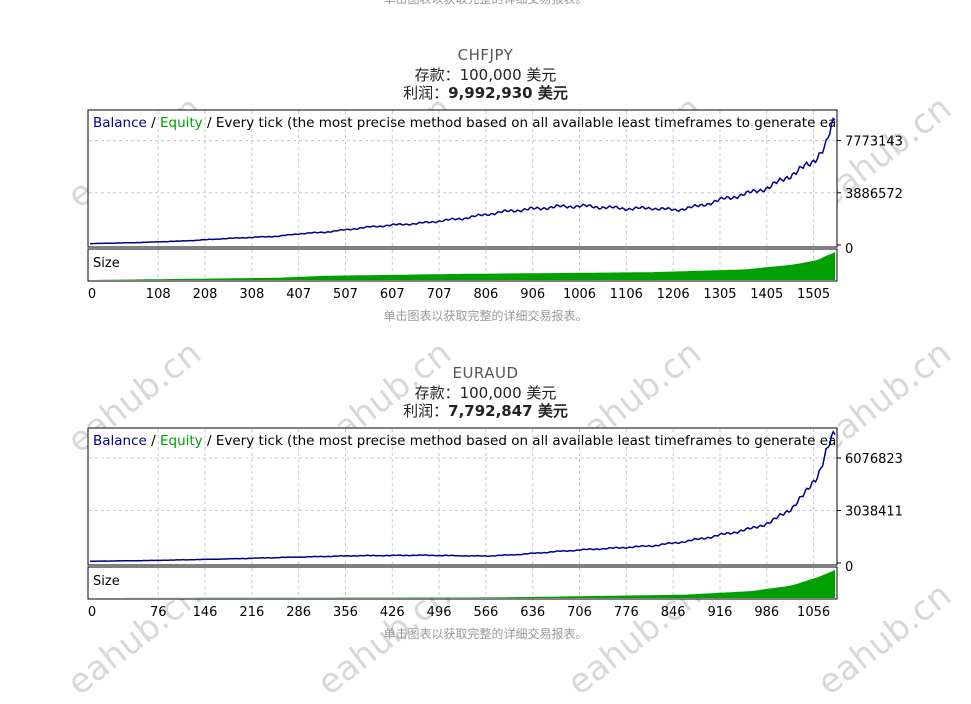  Describe the element at coordinates (439, 294) in the screenshot. I see `x-tick-label: 707` at that location.